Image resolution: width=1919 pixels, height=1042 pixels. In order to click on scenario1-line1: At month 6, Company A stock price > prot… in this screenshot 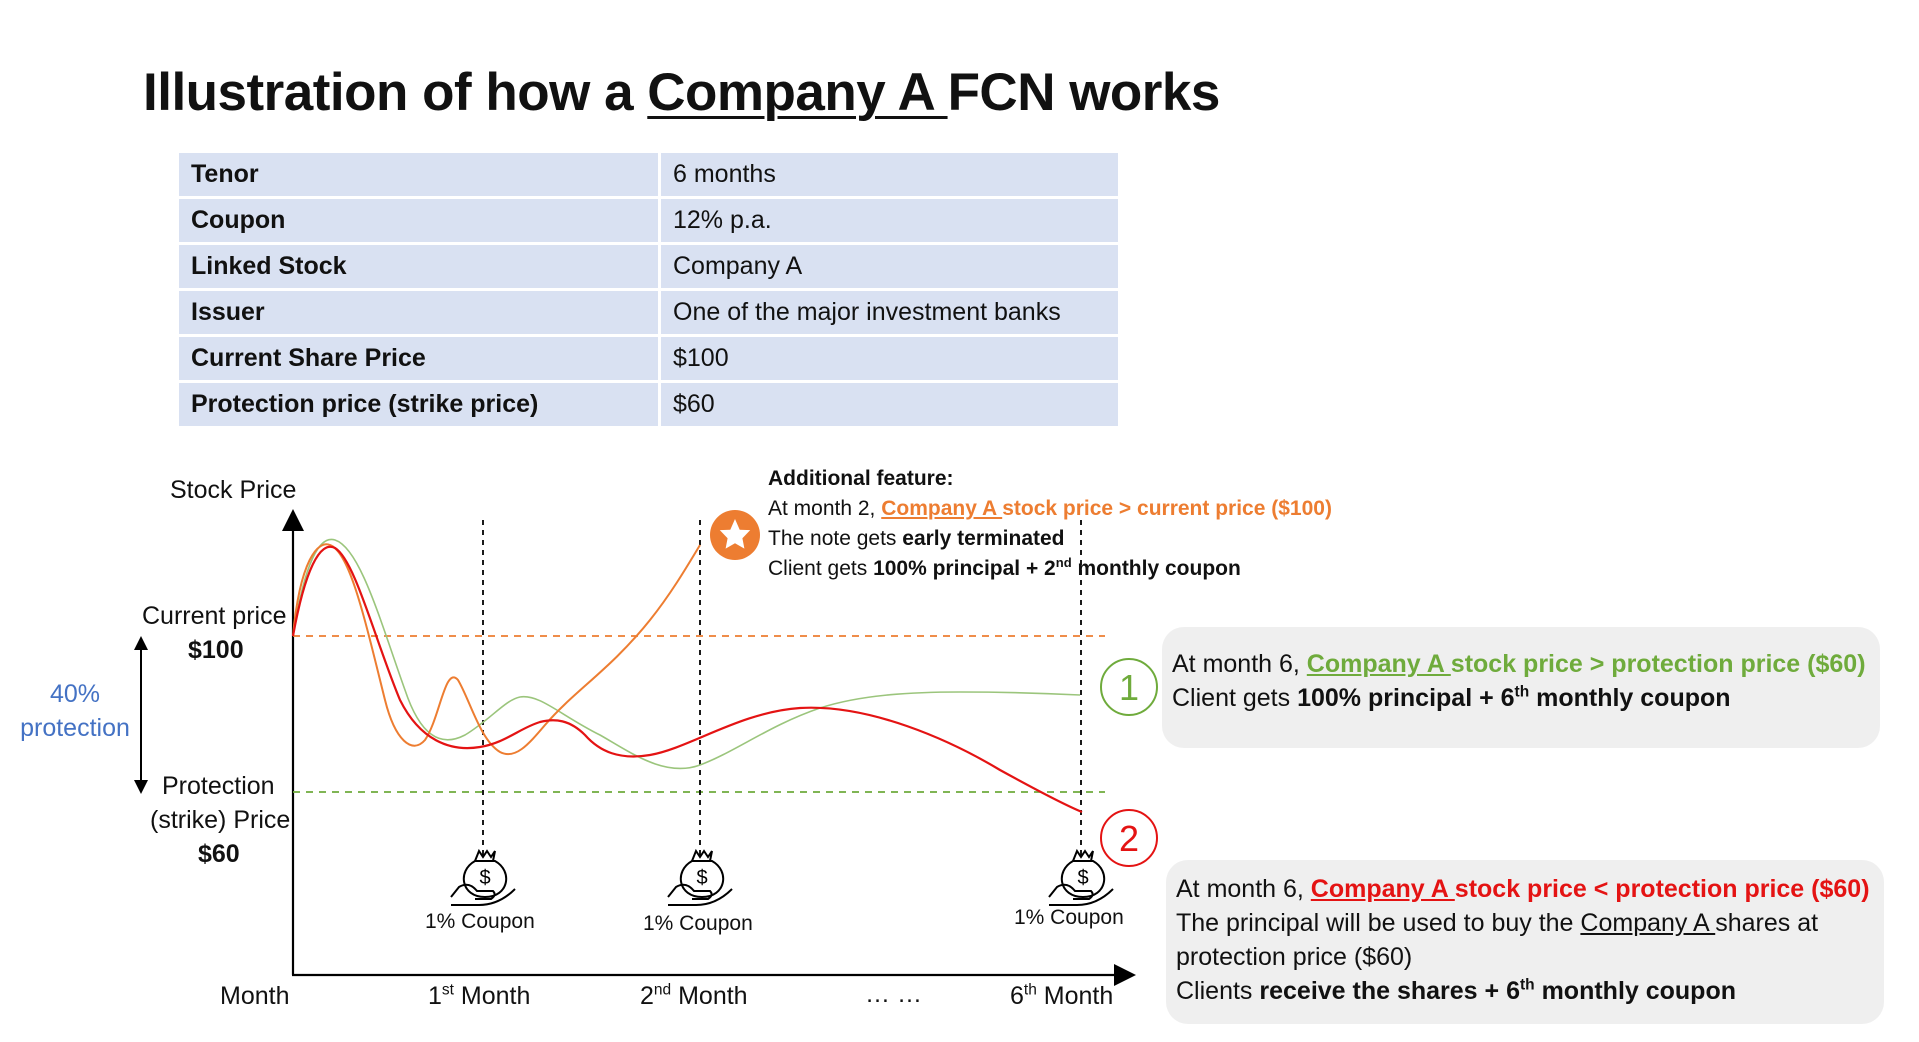, I will do `click(1519, 664)`.